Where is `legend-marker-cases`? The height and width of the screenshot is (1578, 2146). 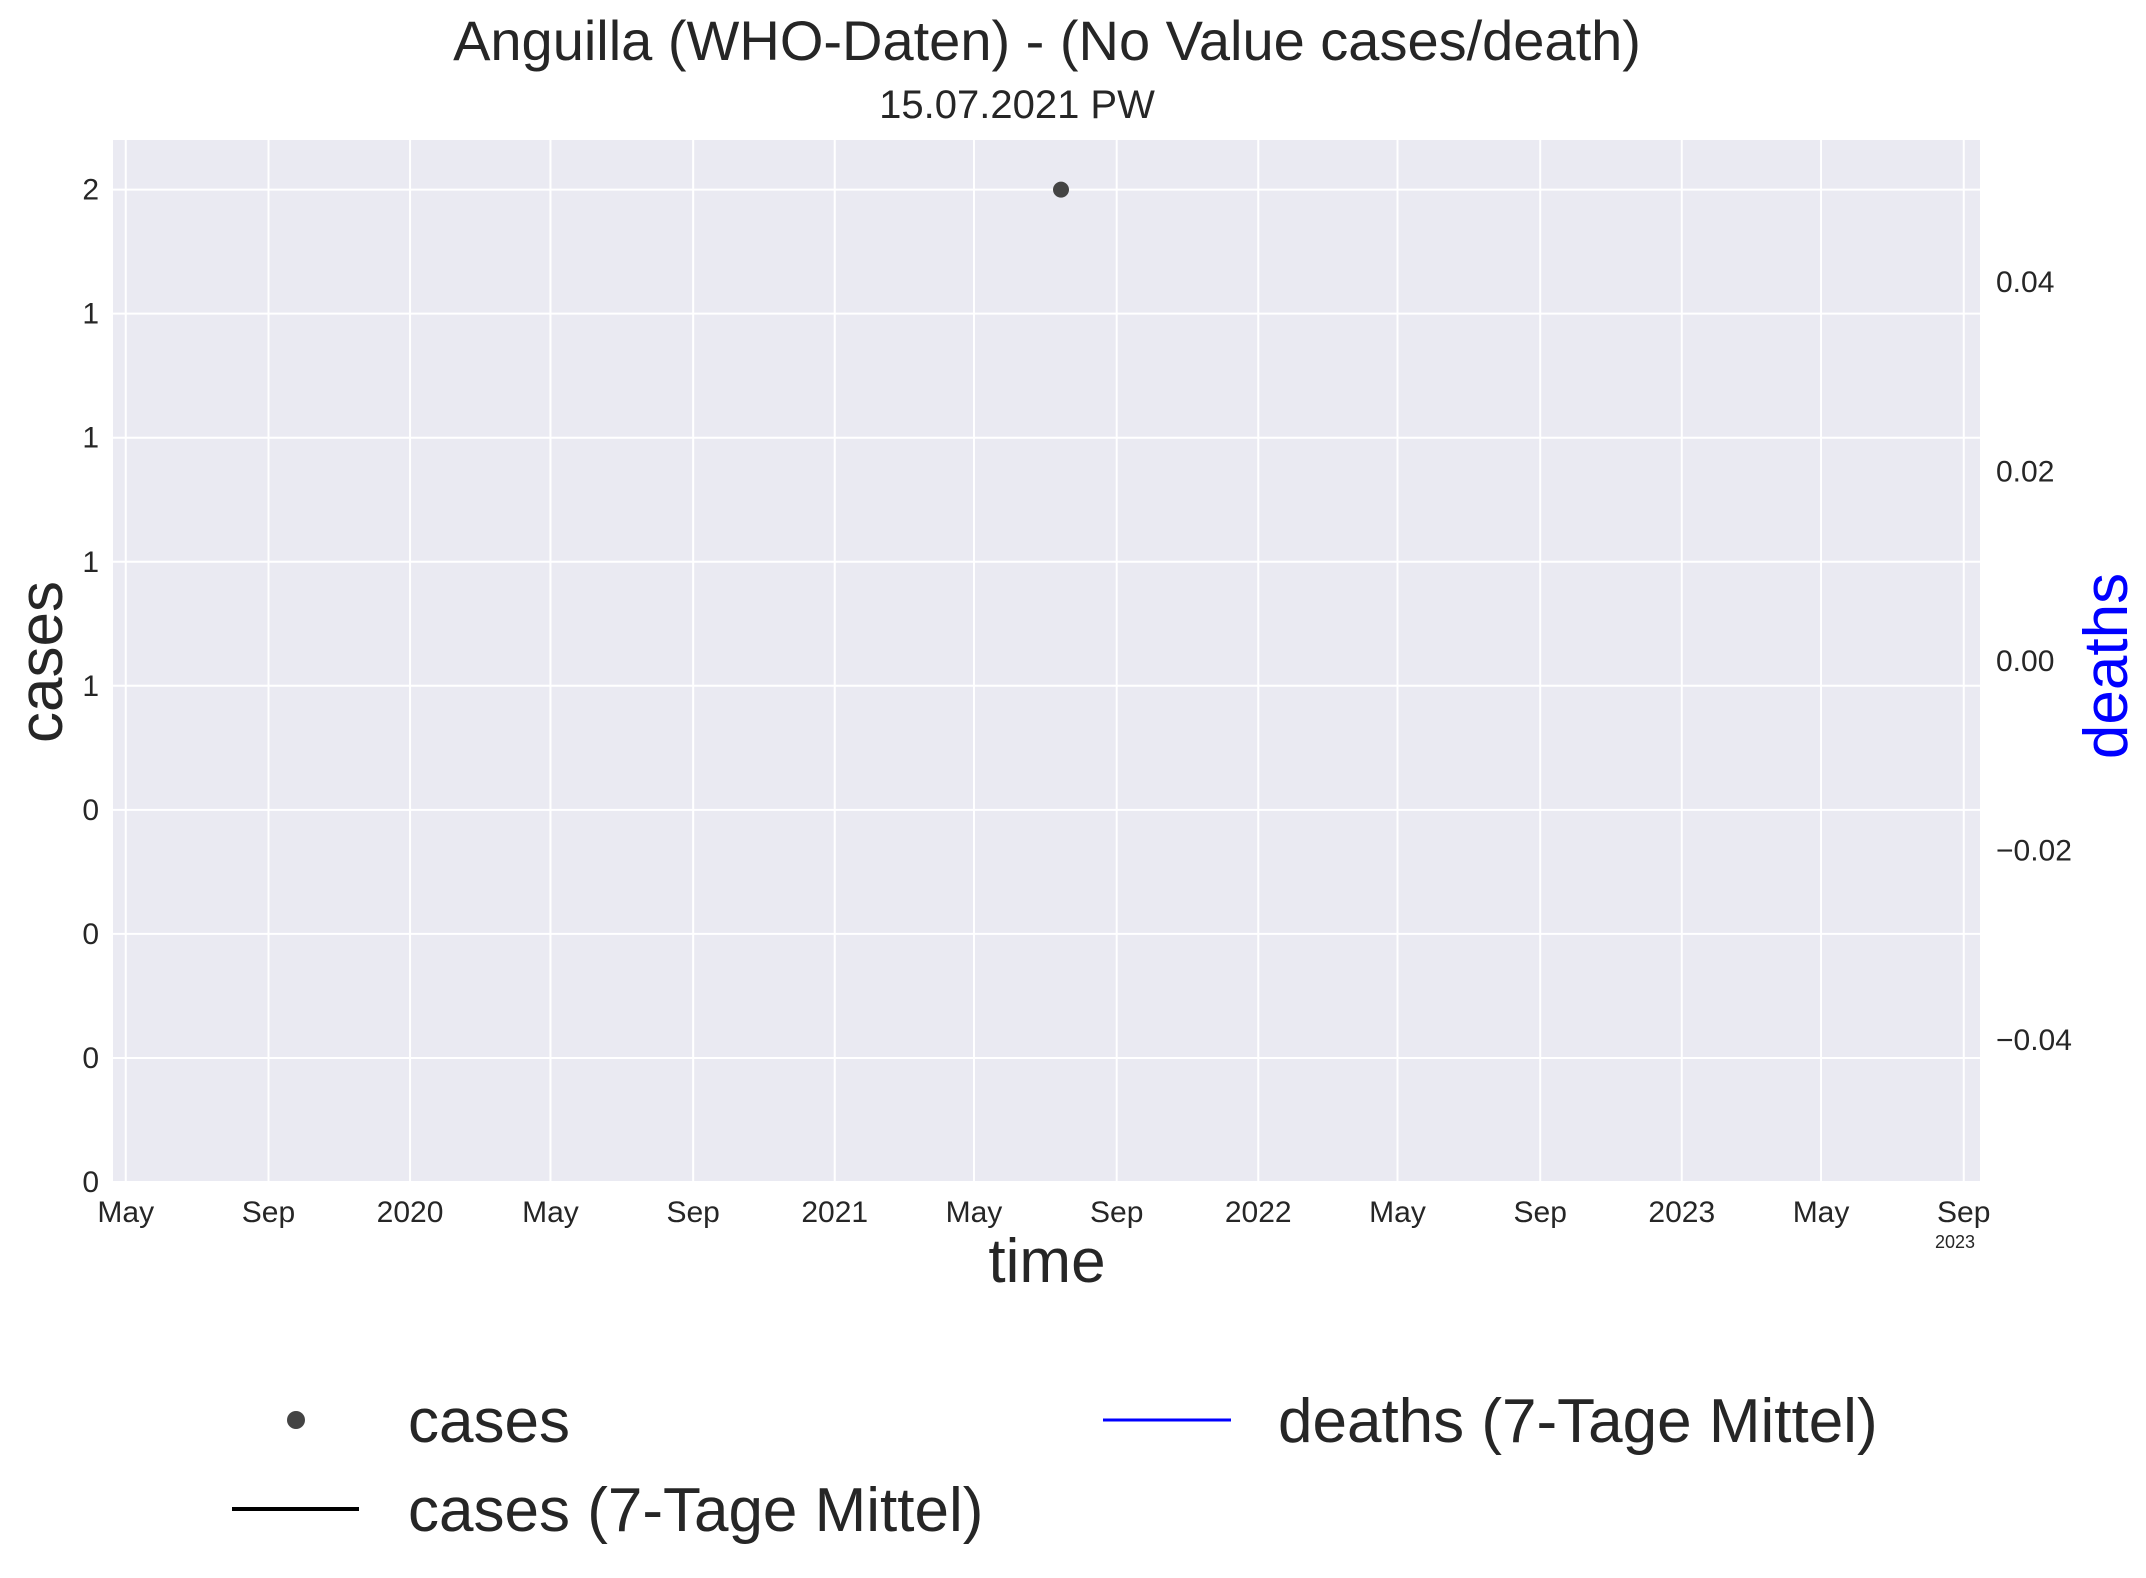 legend-marker-cases is located at coordinates (296, 1420).